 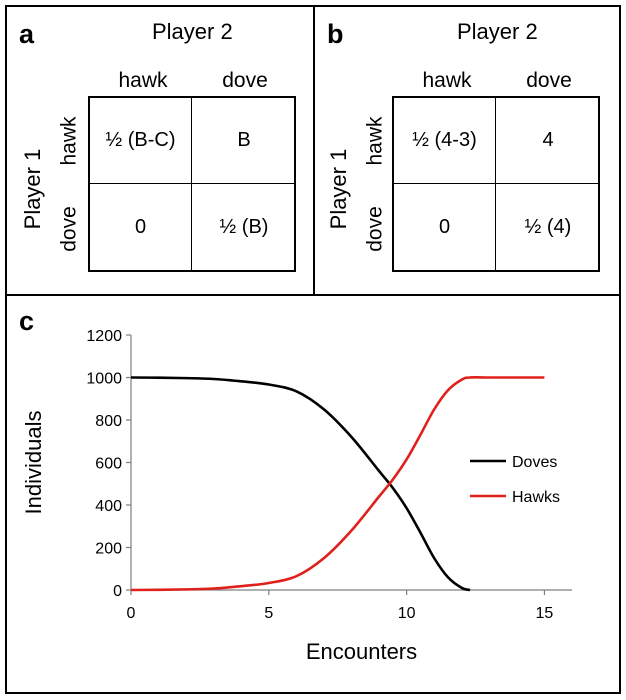 I want to click on y-tick-label: 800, so click(x=108, y=421).